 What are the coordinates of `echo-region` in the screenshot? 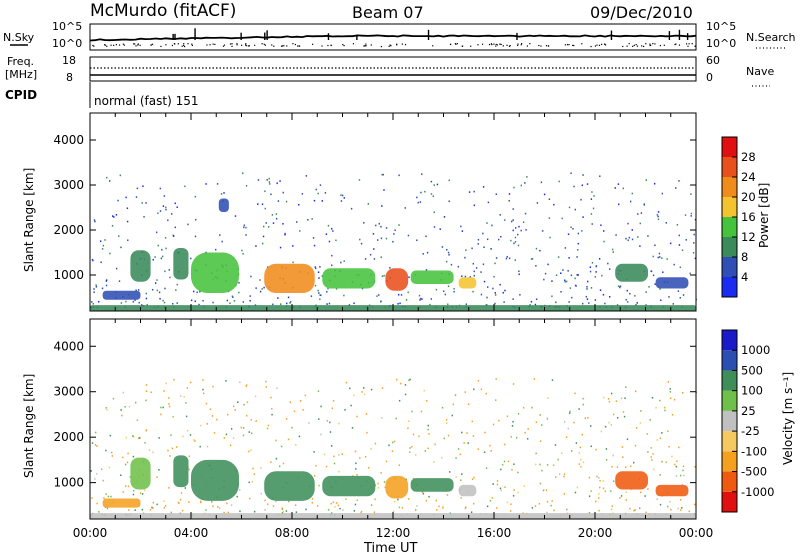 It's located at (181, 471).